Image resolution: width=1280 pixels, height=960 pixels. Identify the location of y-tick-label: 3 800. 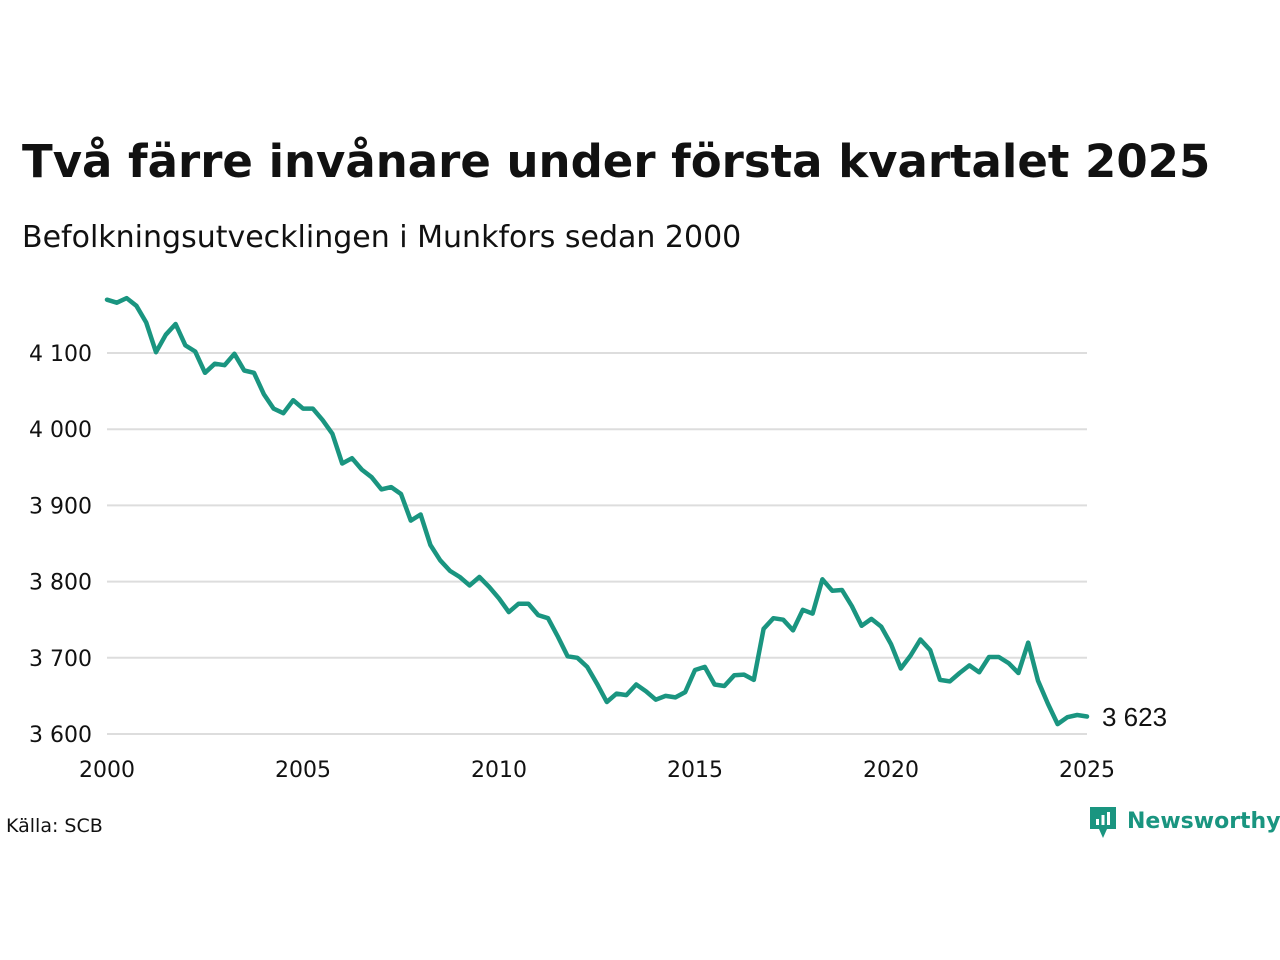
(60, 583).